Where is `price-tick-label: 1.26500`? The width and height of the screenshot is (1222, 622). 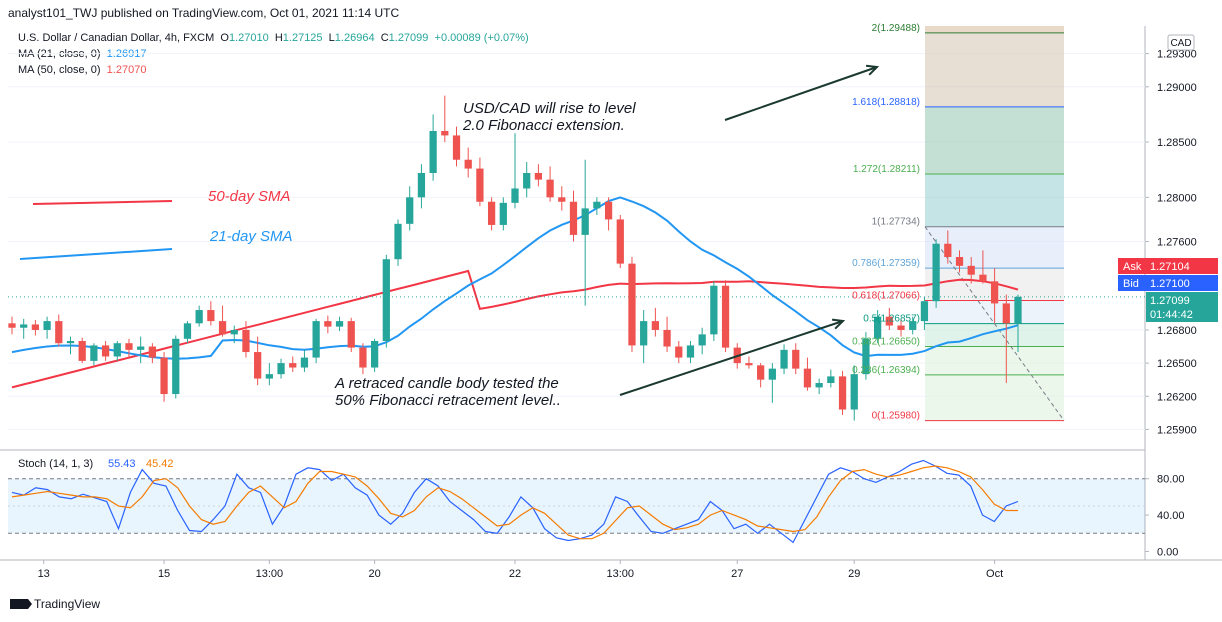 price-tick-label: 1.26500 is located at coordinates (1177, 364).